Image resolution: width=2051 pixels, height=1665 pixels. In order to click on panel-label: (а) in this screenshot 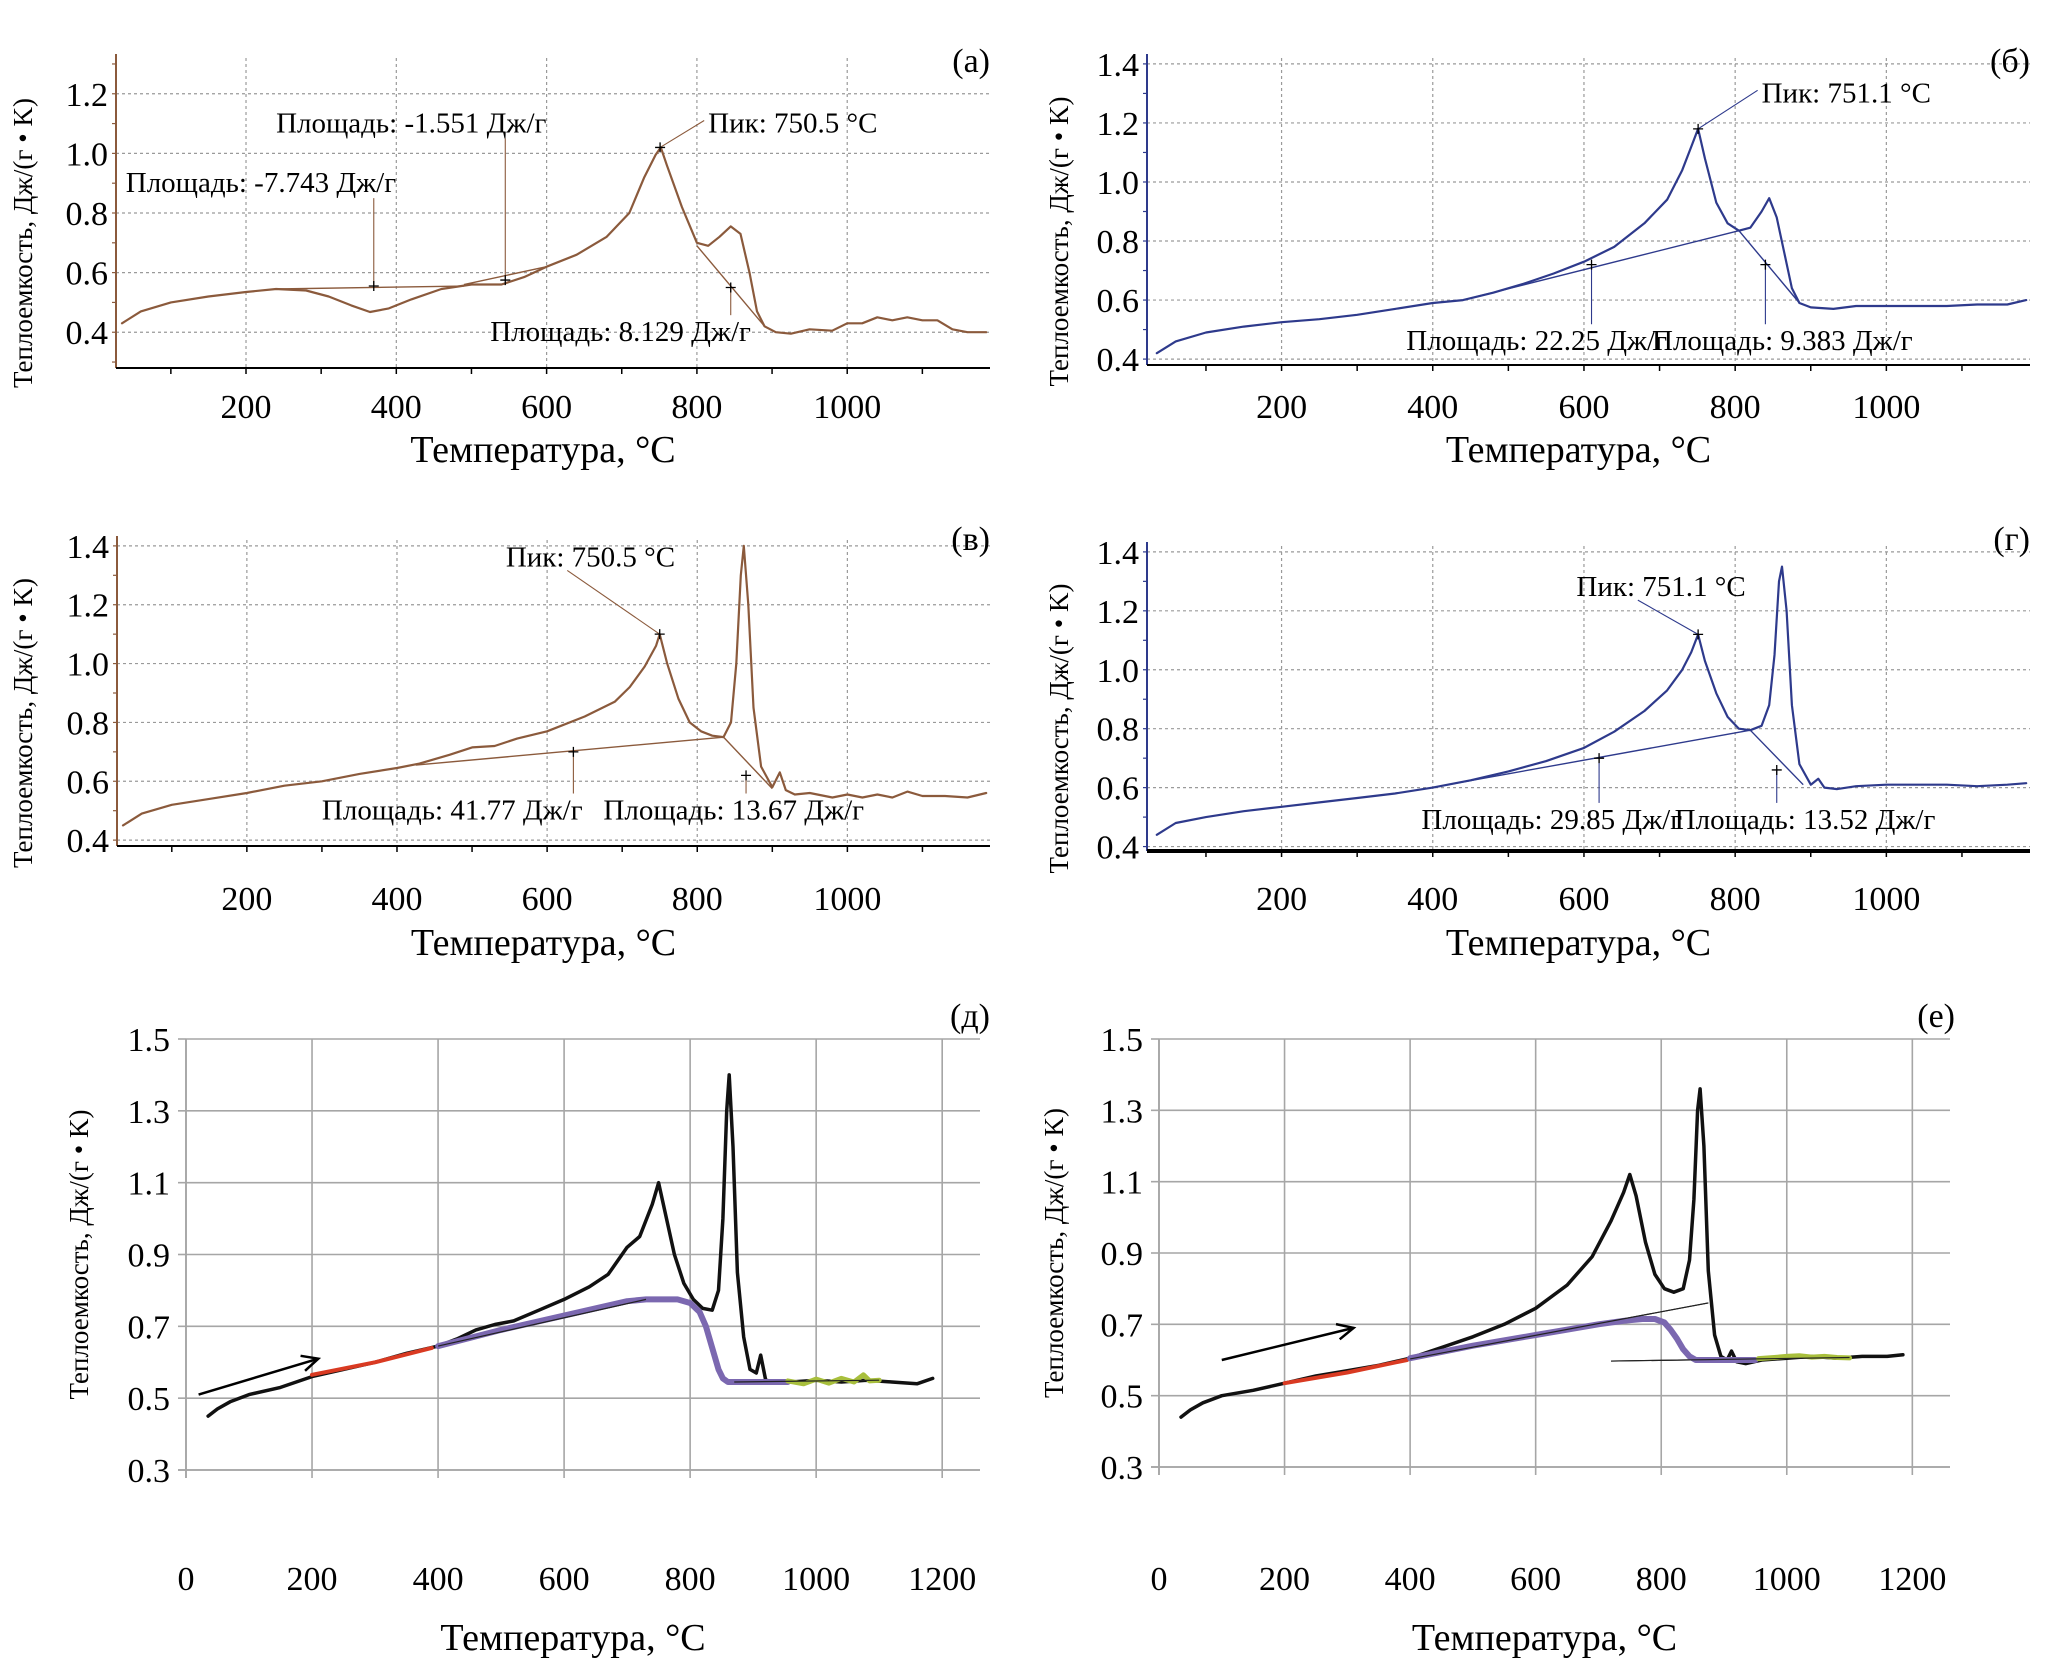, I will do `click(971, 61)`.